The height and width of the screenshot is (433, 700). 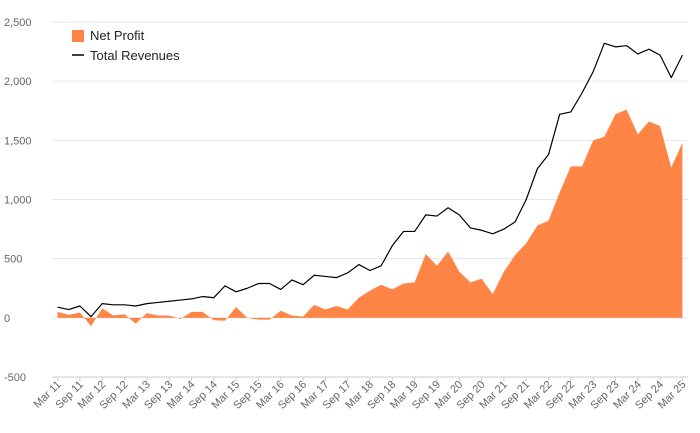 What do you see at coordinates (13, 260) in the screenshot?
I see `y-tick-label: 500` at bounding box center [13, 260].